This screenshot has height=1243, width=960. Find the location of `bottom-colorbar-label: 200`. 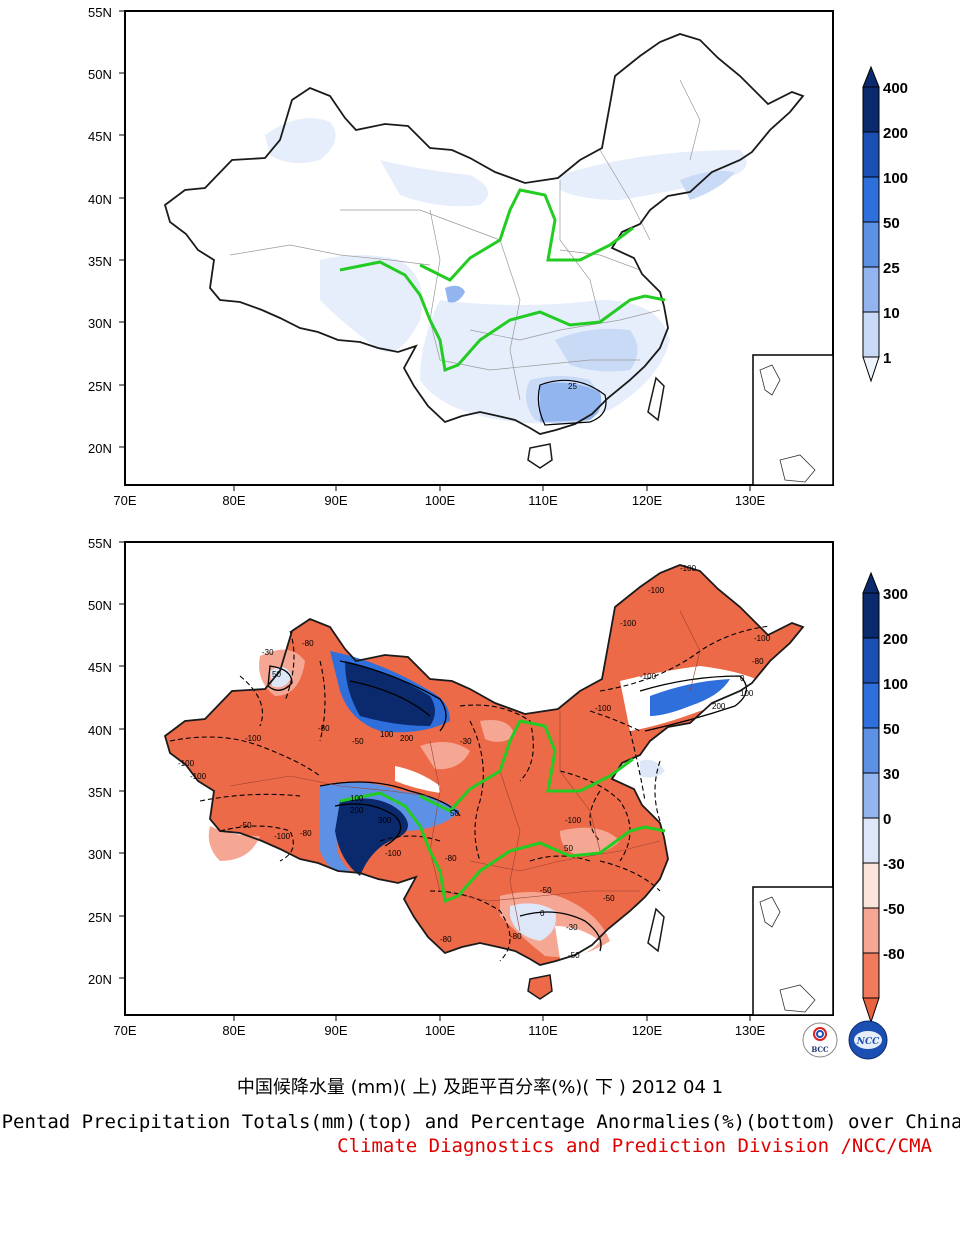

bottom-colorbar-label: 200 is located at coordinates (895, 639).